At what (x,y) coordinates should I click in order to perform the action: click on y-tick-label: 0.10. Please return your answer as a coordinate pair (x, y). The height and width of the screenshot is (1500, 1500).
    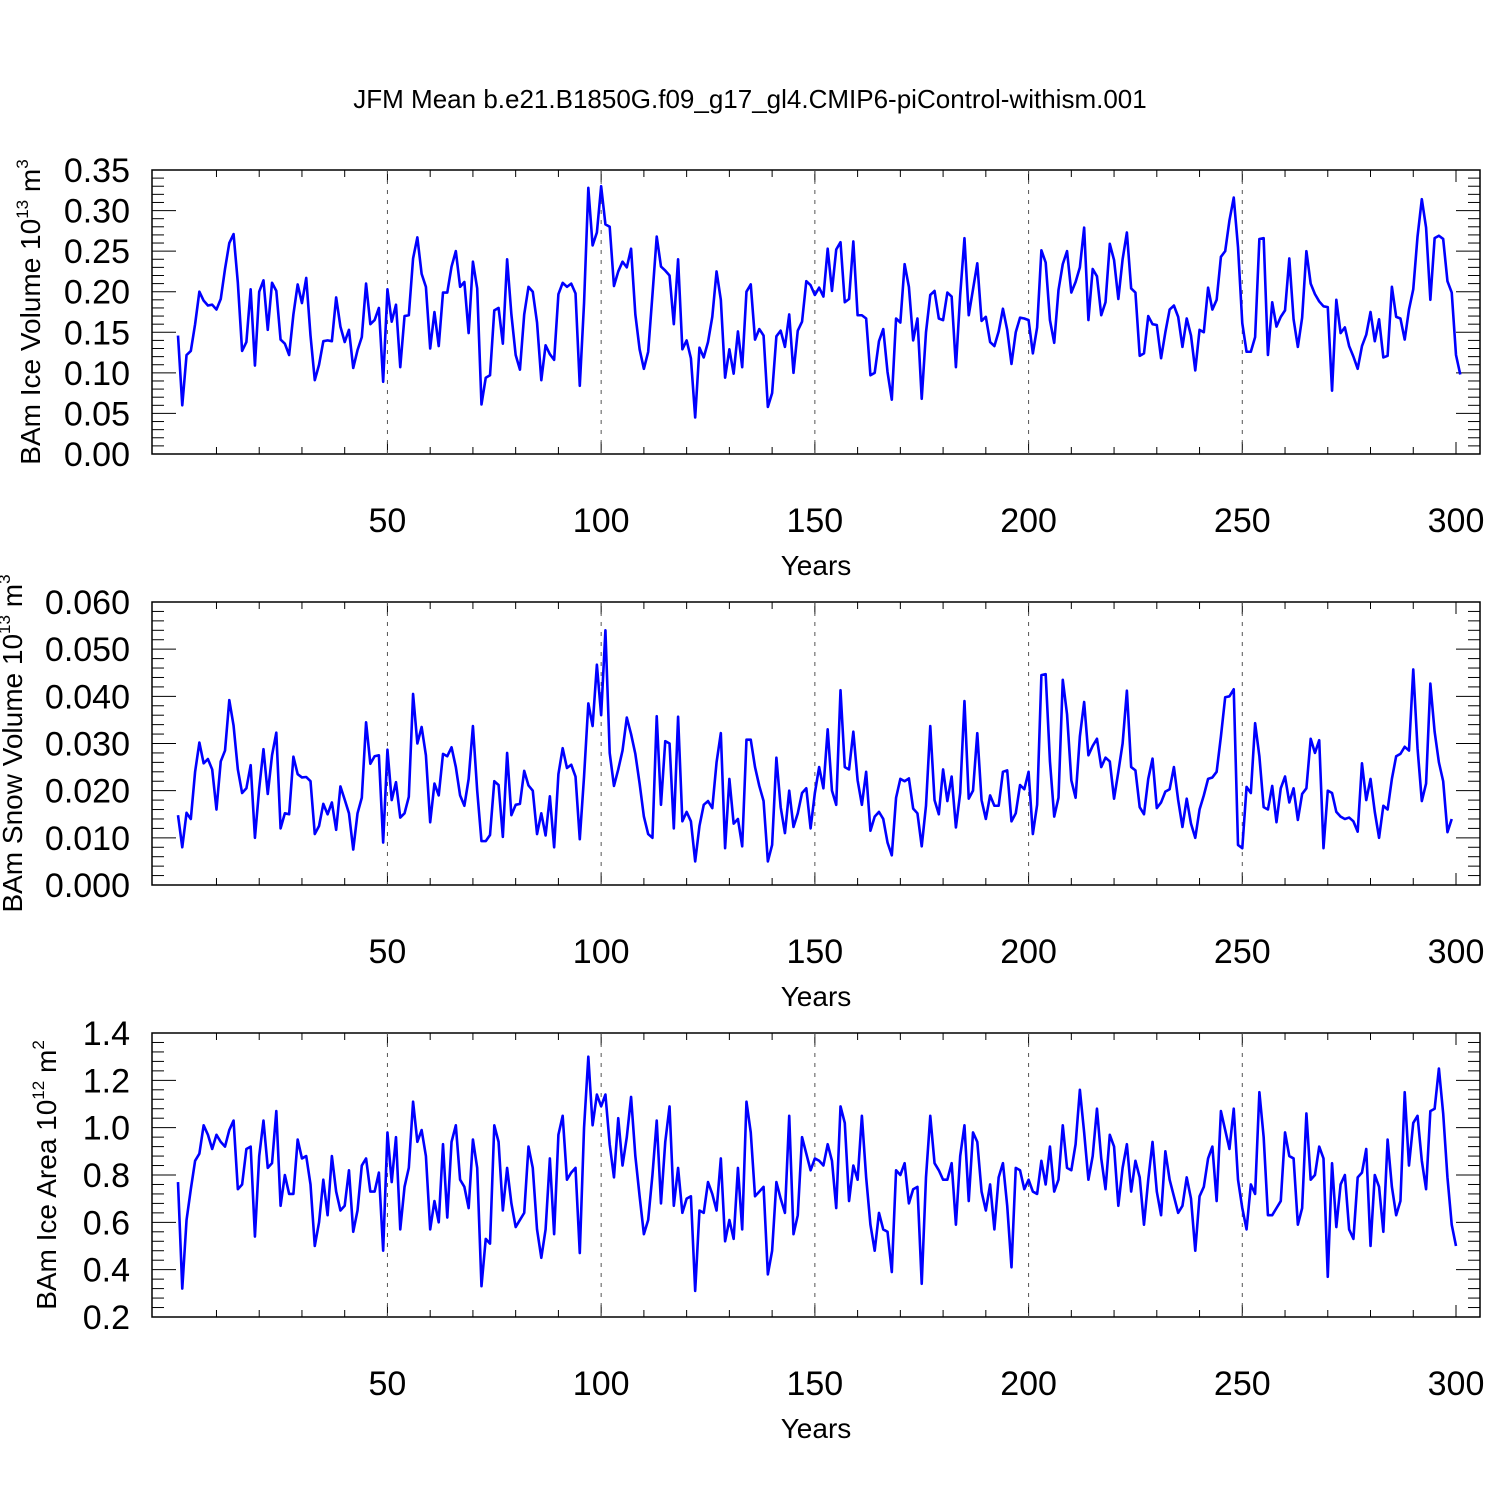
    Looking at the image, I should click on (97, 374).